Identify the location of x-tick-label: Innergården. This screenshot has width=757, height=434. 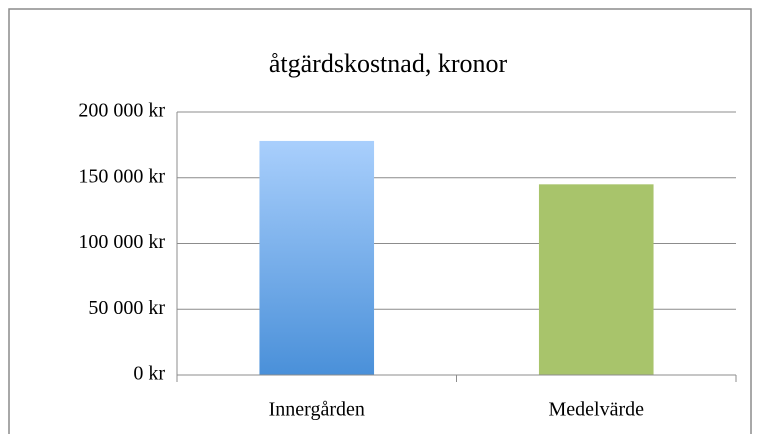
(317, 410).